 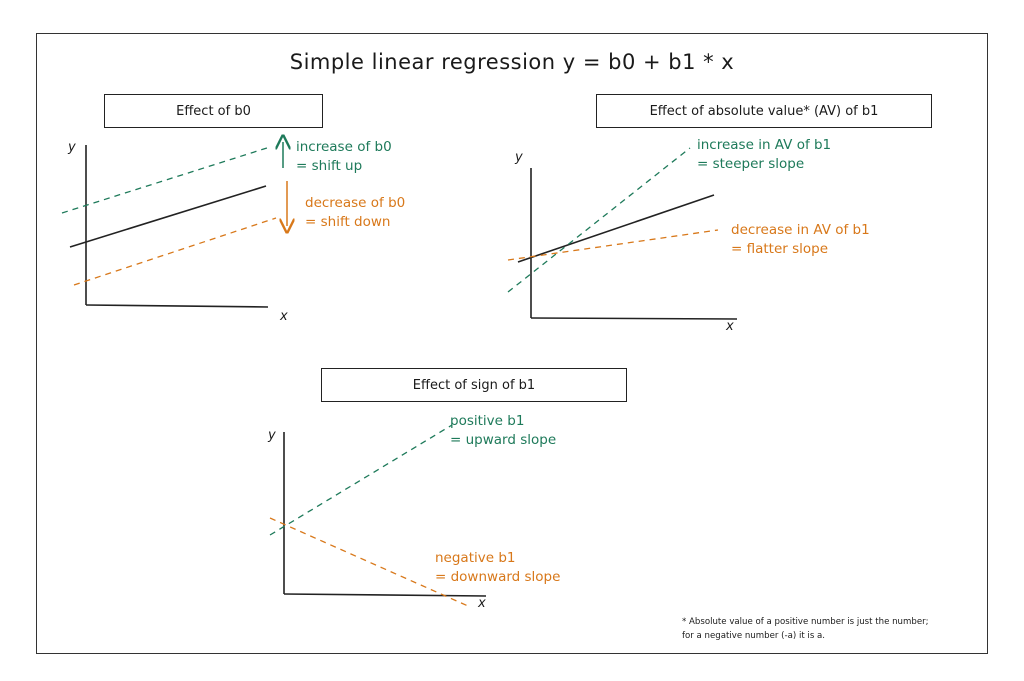 I want to click on panel-b0-x-label: x, so click(x=284, y=316).